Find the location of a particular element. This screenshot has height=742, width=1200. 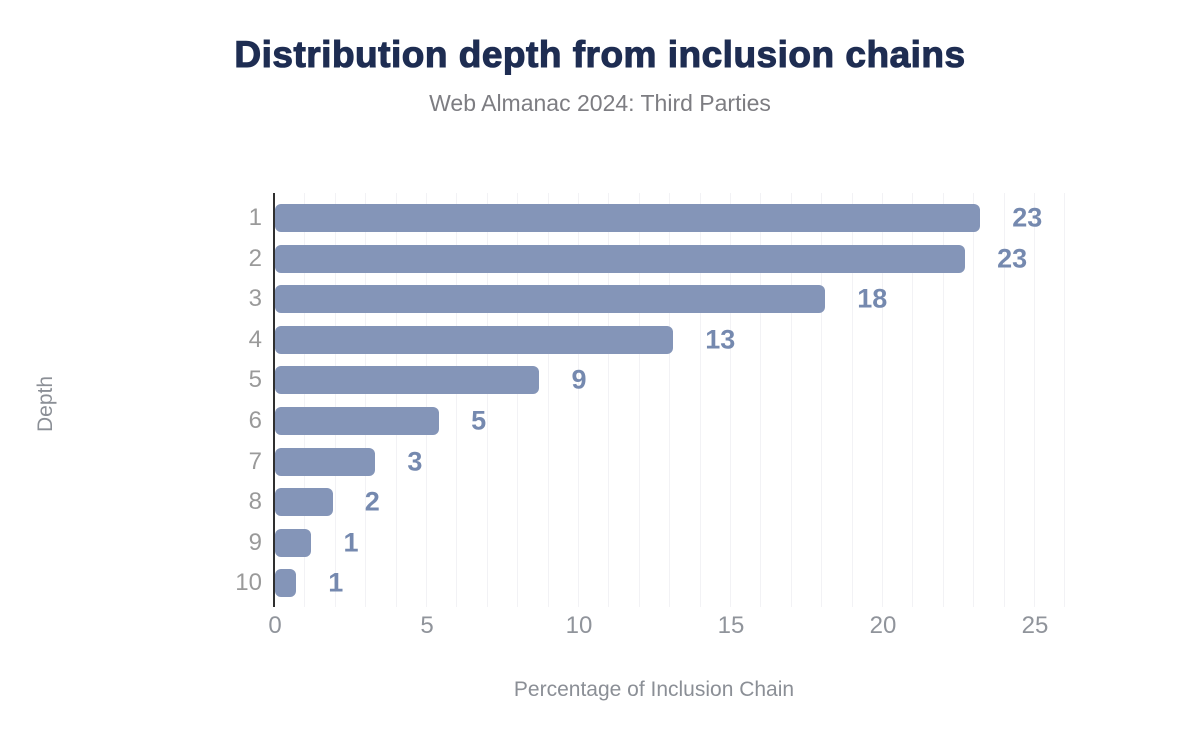

x-tick-label: 25 is located at coordinates (1035, 625).